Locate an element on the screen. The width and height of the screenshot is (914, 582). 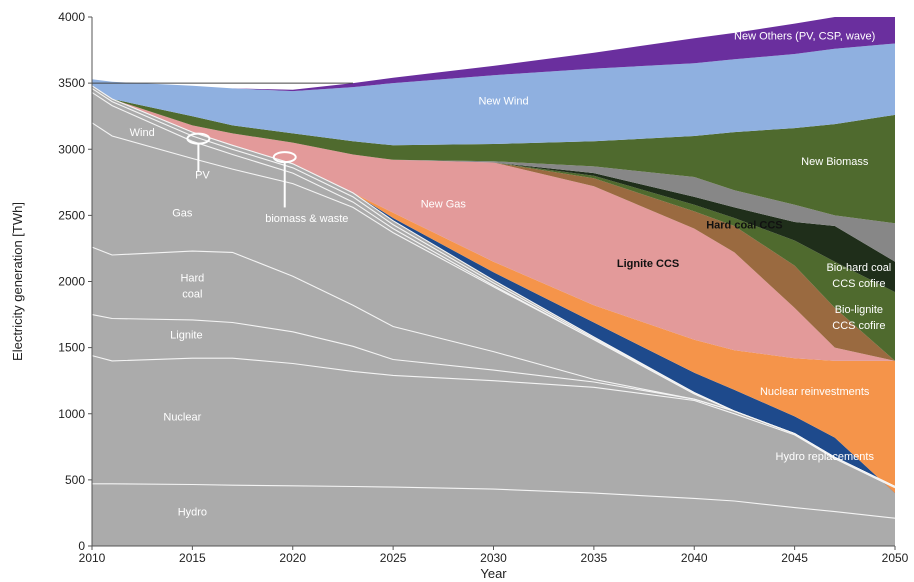
series-label-new-biomass: New Biomass is located at coordinates (835, 162).